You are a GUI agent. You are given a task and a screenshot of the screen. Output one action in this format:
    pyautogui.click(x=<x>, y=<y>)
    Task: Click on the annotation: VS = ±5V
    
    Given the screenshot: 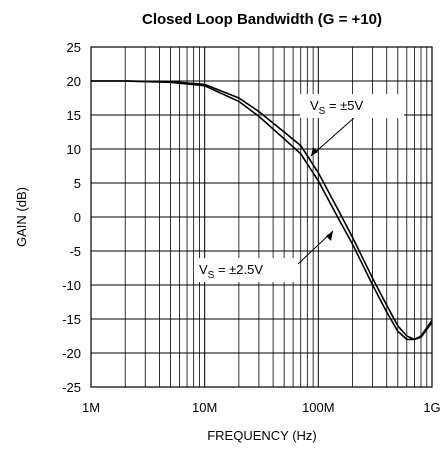 What is the action you would take?
    pyautogui.click(x=337, y=107)
    